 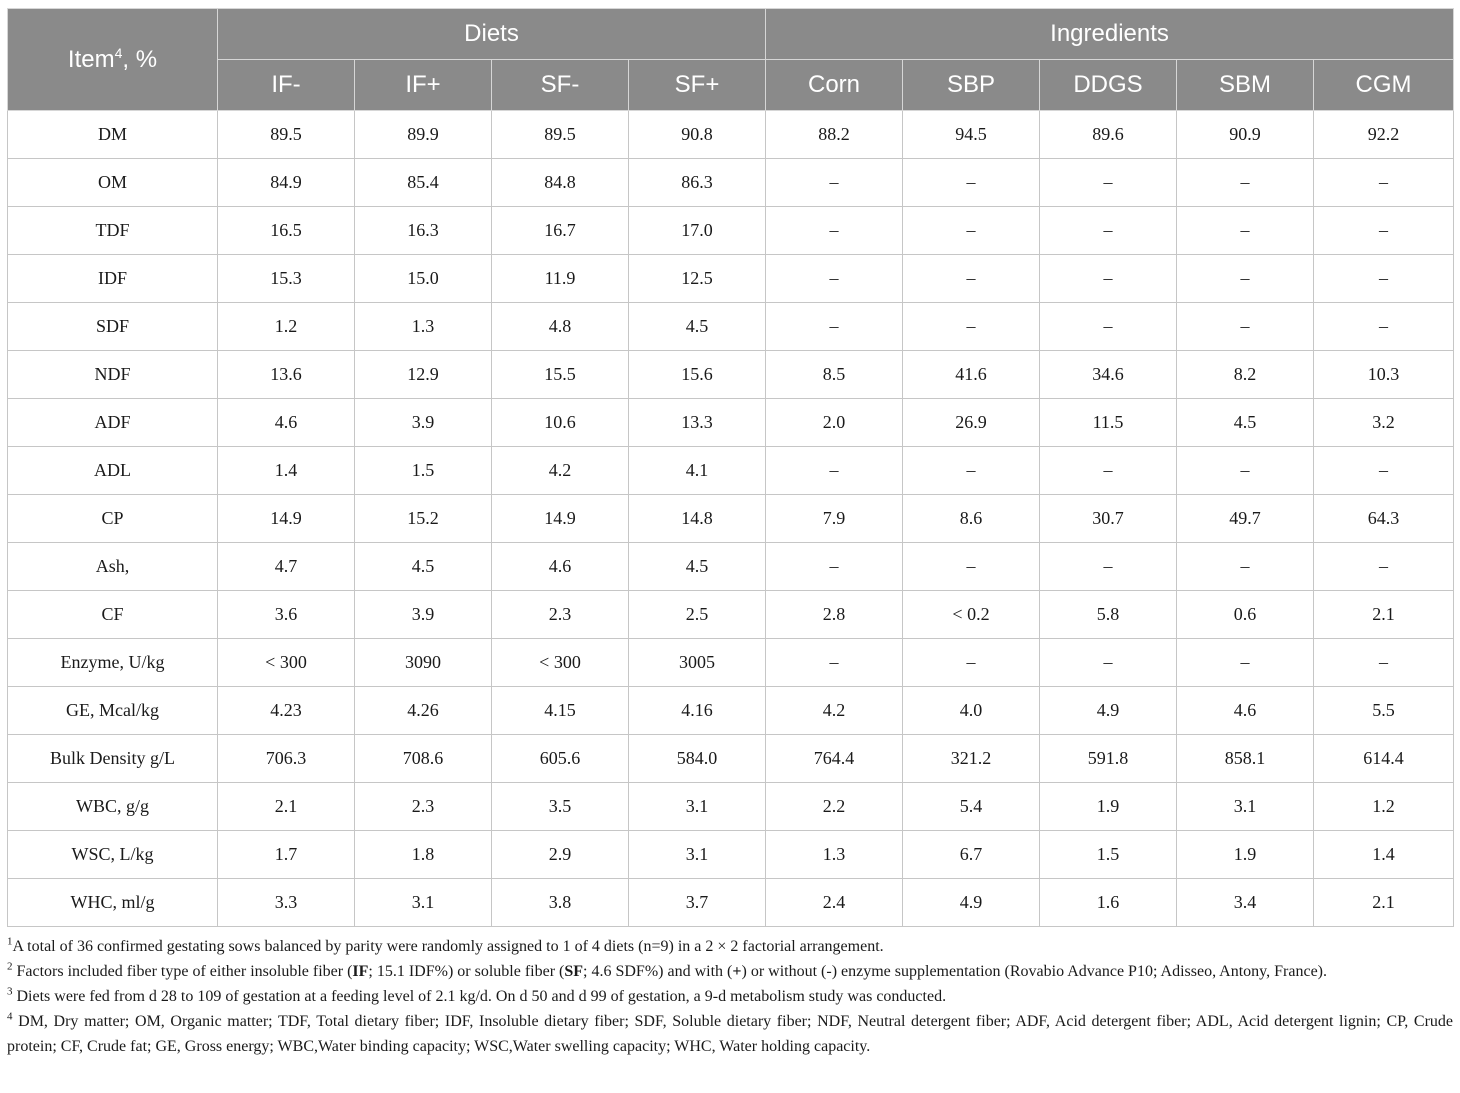 I want to click on column-header: Corn, so click(x=834, y=85).